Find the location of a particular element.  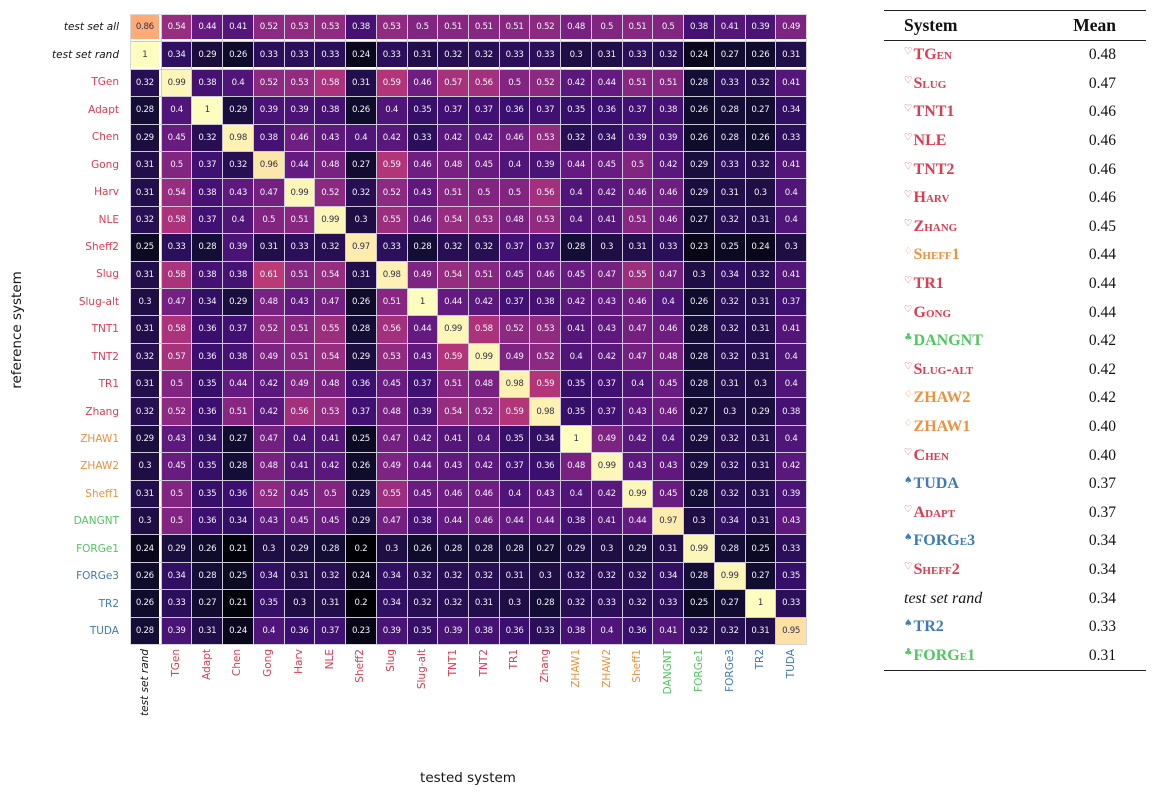

mean-value: 0.42 is located at coordinates (1102, 398).